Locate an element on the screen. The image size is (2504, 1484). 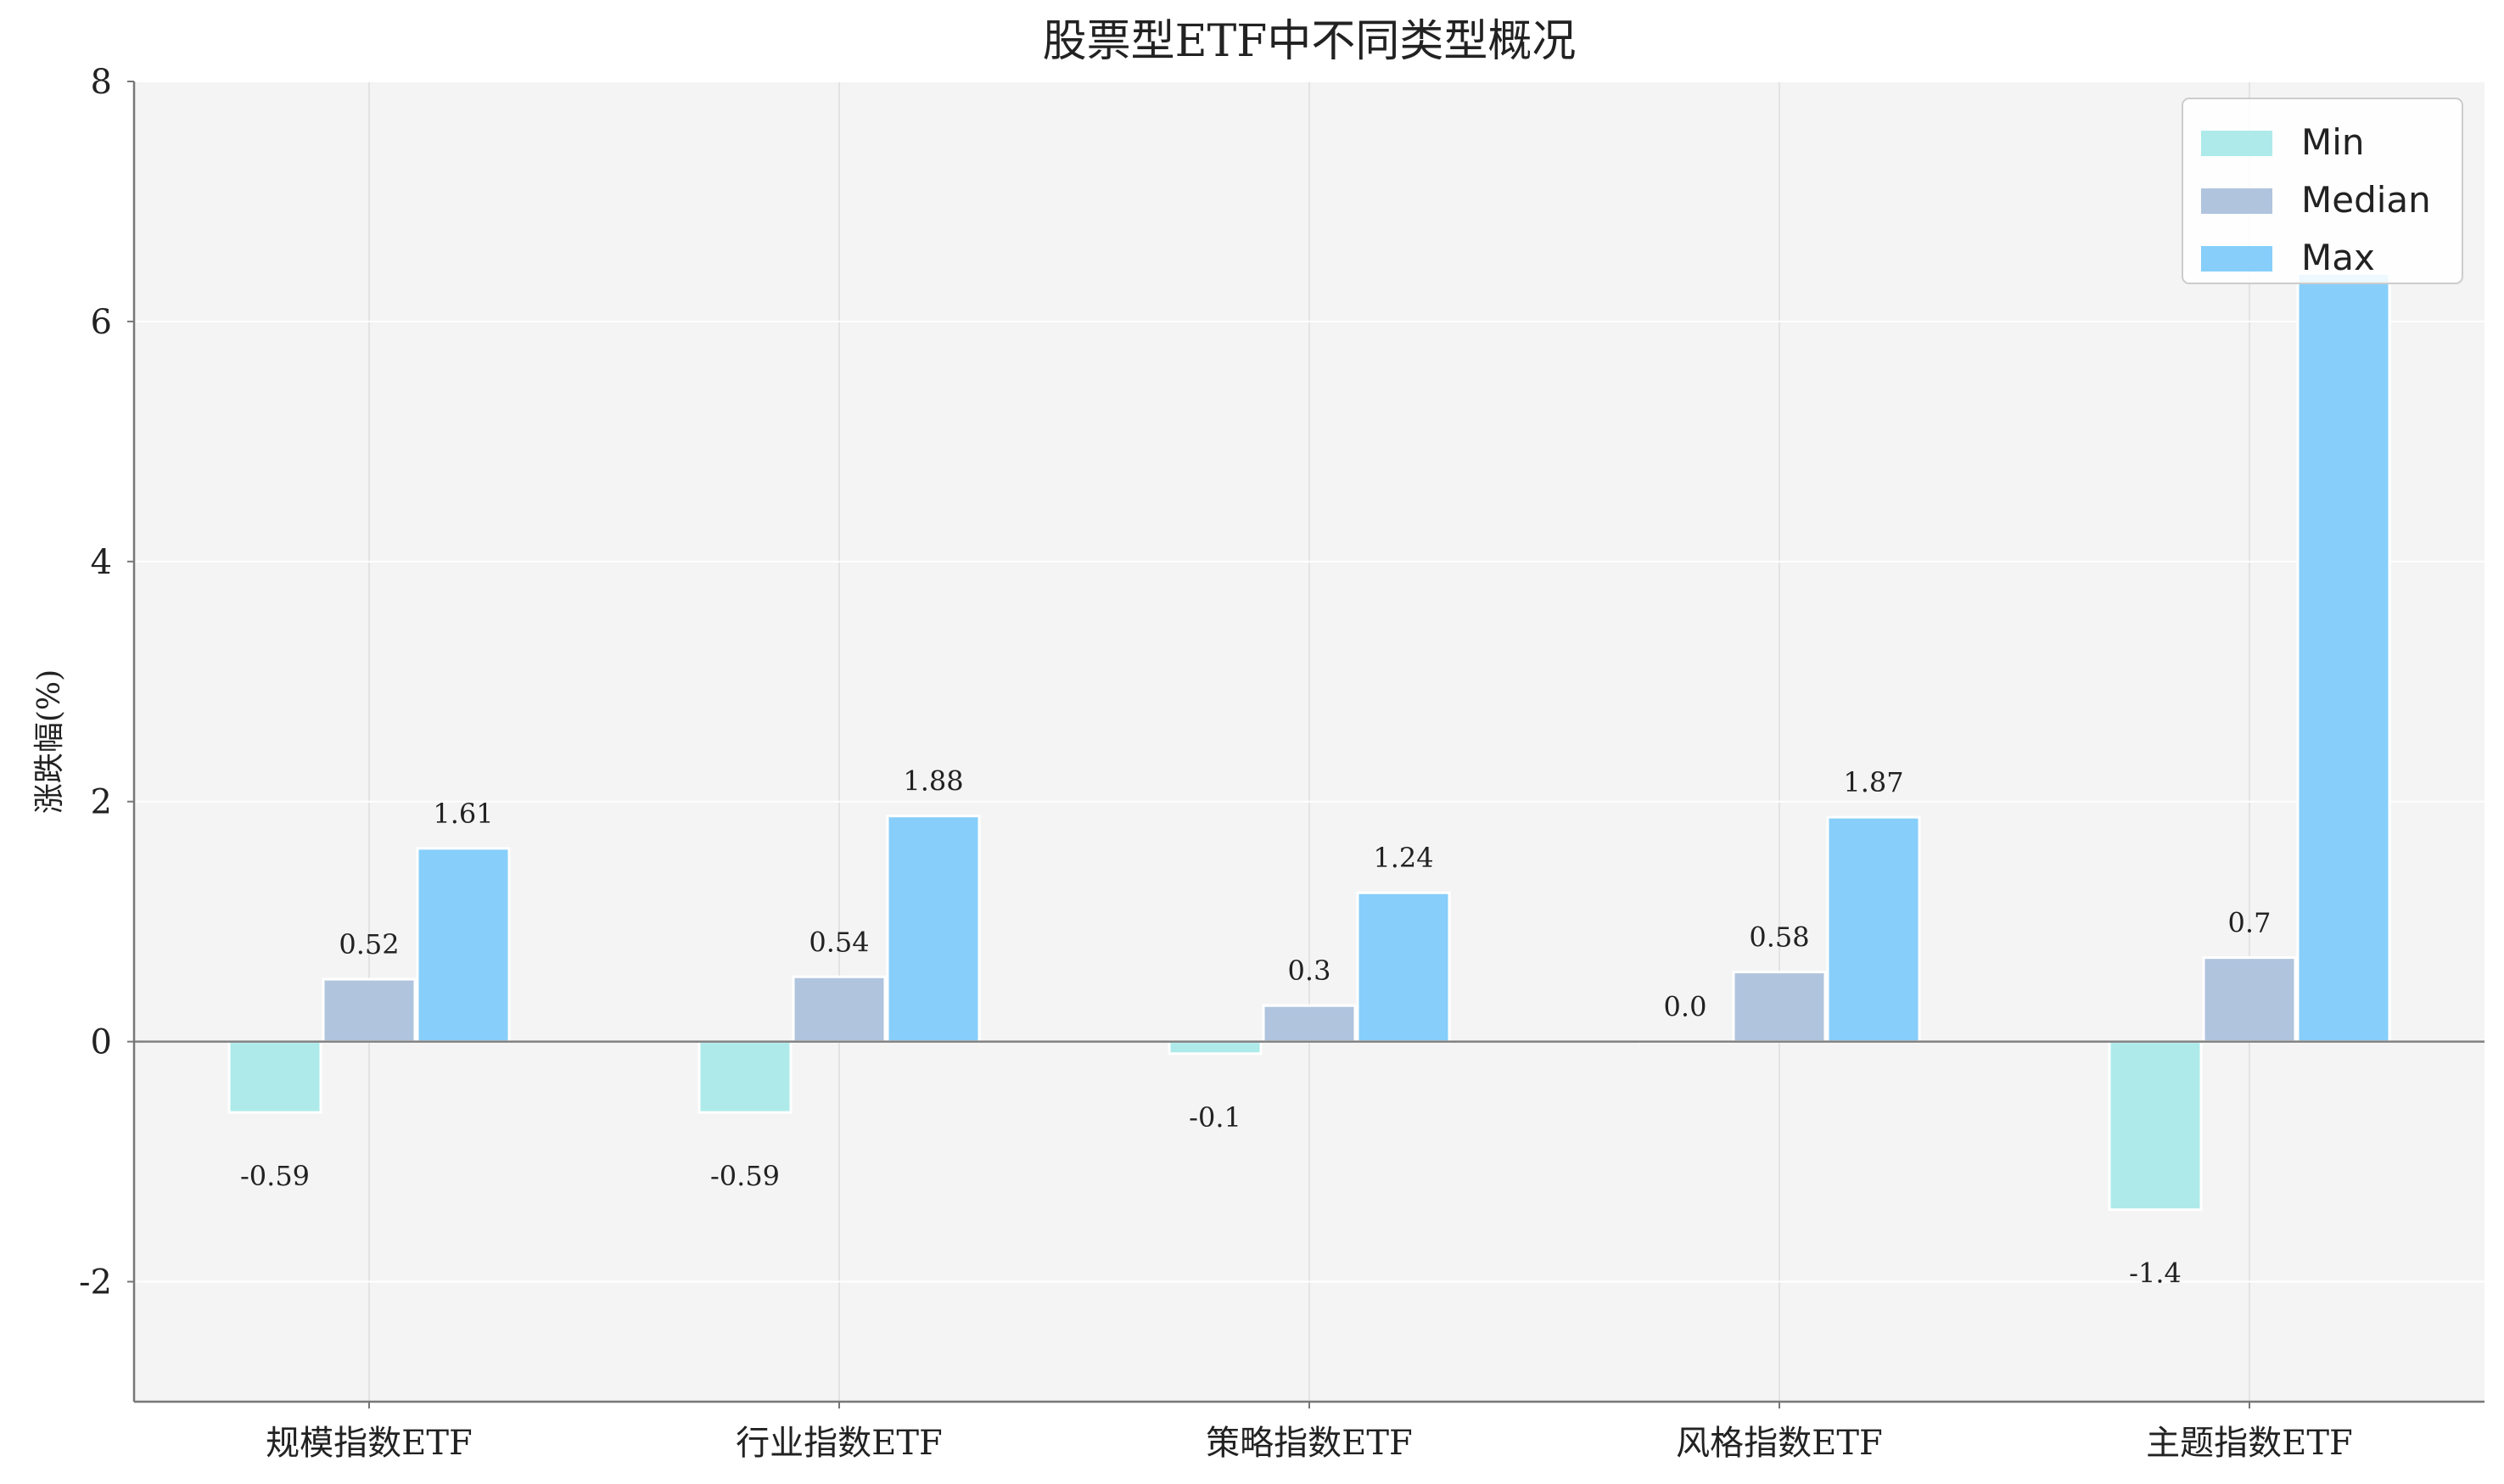
data-label: 1.87 is located at coordinates (1873, 782).